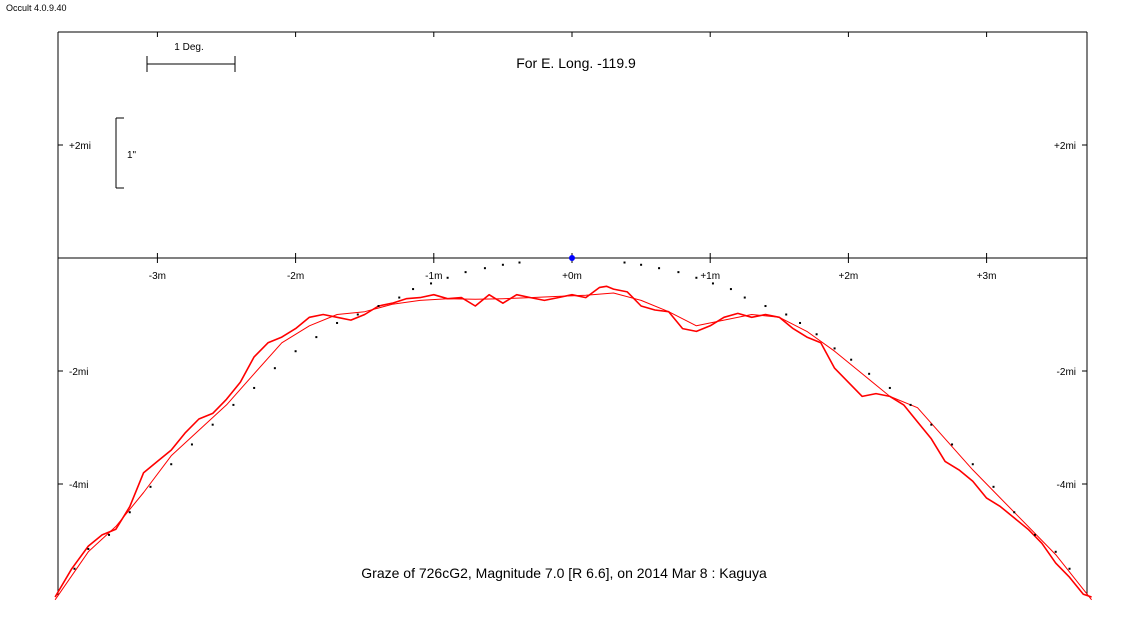  Describe the element at coordinates (576, 63) in the screenshot. I see `longitude-label: For E. Long. -119.9` at that location.